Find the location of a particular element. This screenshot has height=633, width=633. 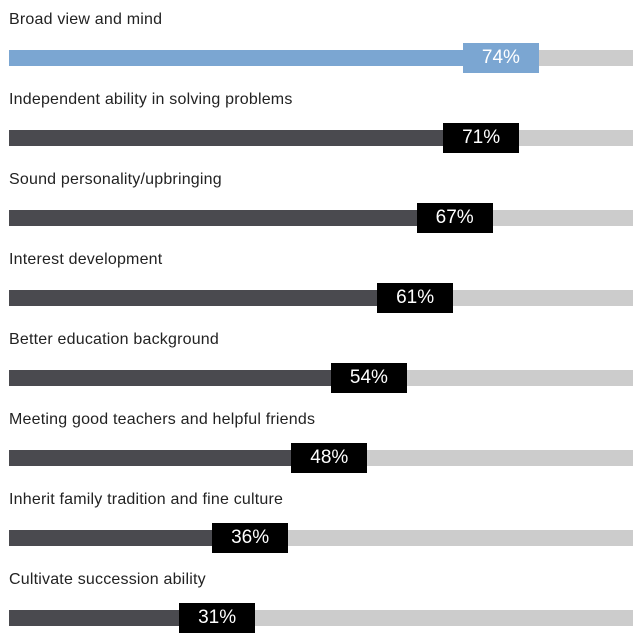

category-label: Cultivate succession ability is located at coordinates (107, 579).